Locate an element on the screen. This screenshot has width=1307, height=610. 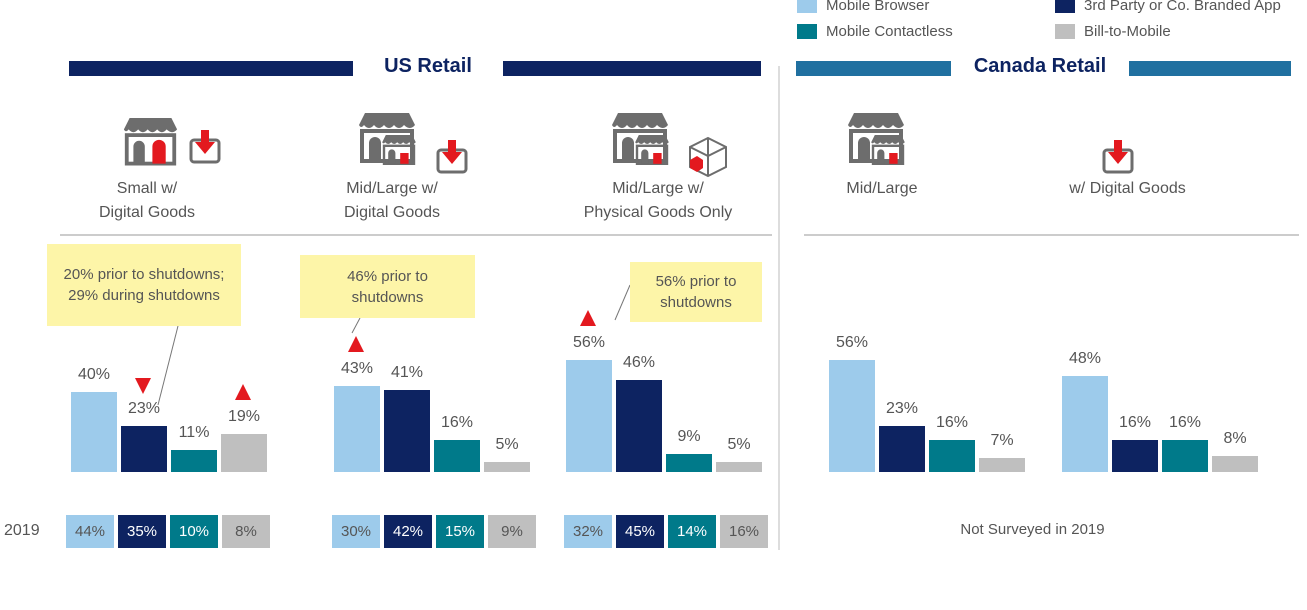
us-header-rule-right is located at coordinates (632, 68).